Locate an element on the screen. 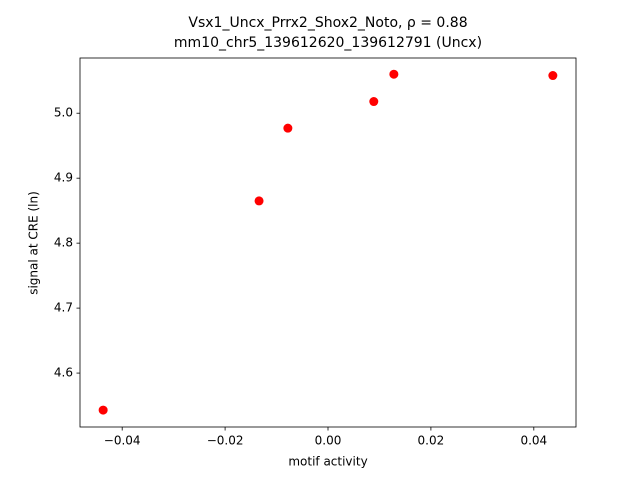 The width and height of the screenshot is (640, 480). y-tick-label: 4.9 is located at coordinates (63, 178).